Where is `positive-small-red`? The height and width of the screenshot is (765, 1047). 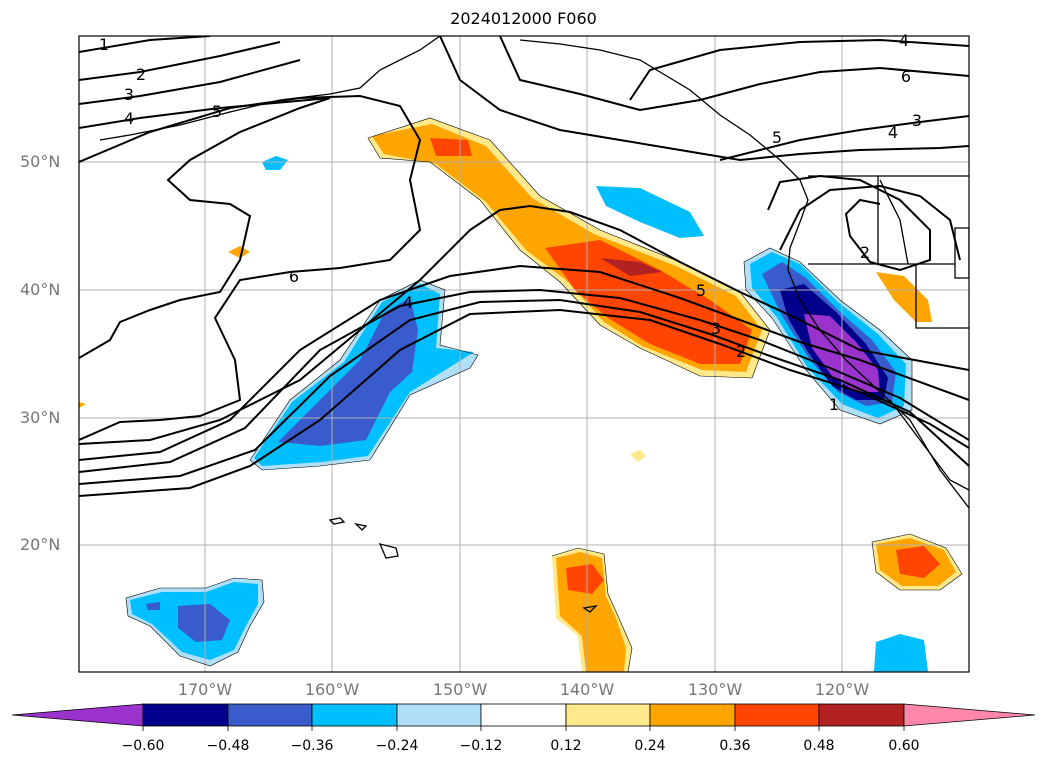 positive-small-red is located at coordinates (451, 147).